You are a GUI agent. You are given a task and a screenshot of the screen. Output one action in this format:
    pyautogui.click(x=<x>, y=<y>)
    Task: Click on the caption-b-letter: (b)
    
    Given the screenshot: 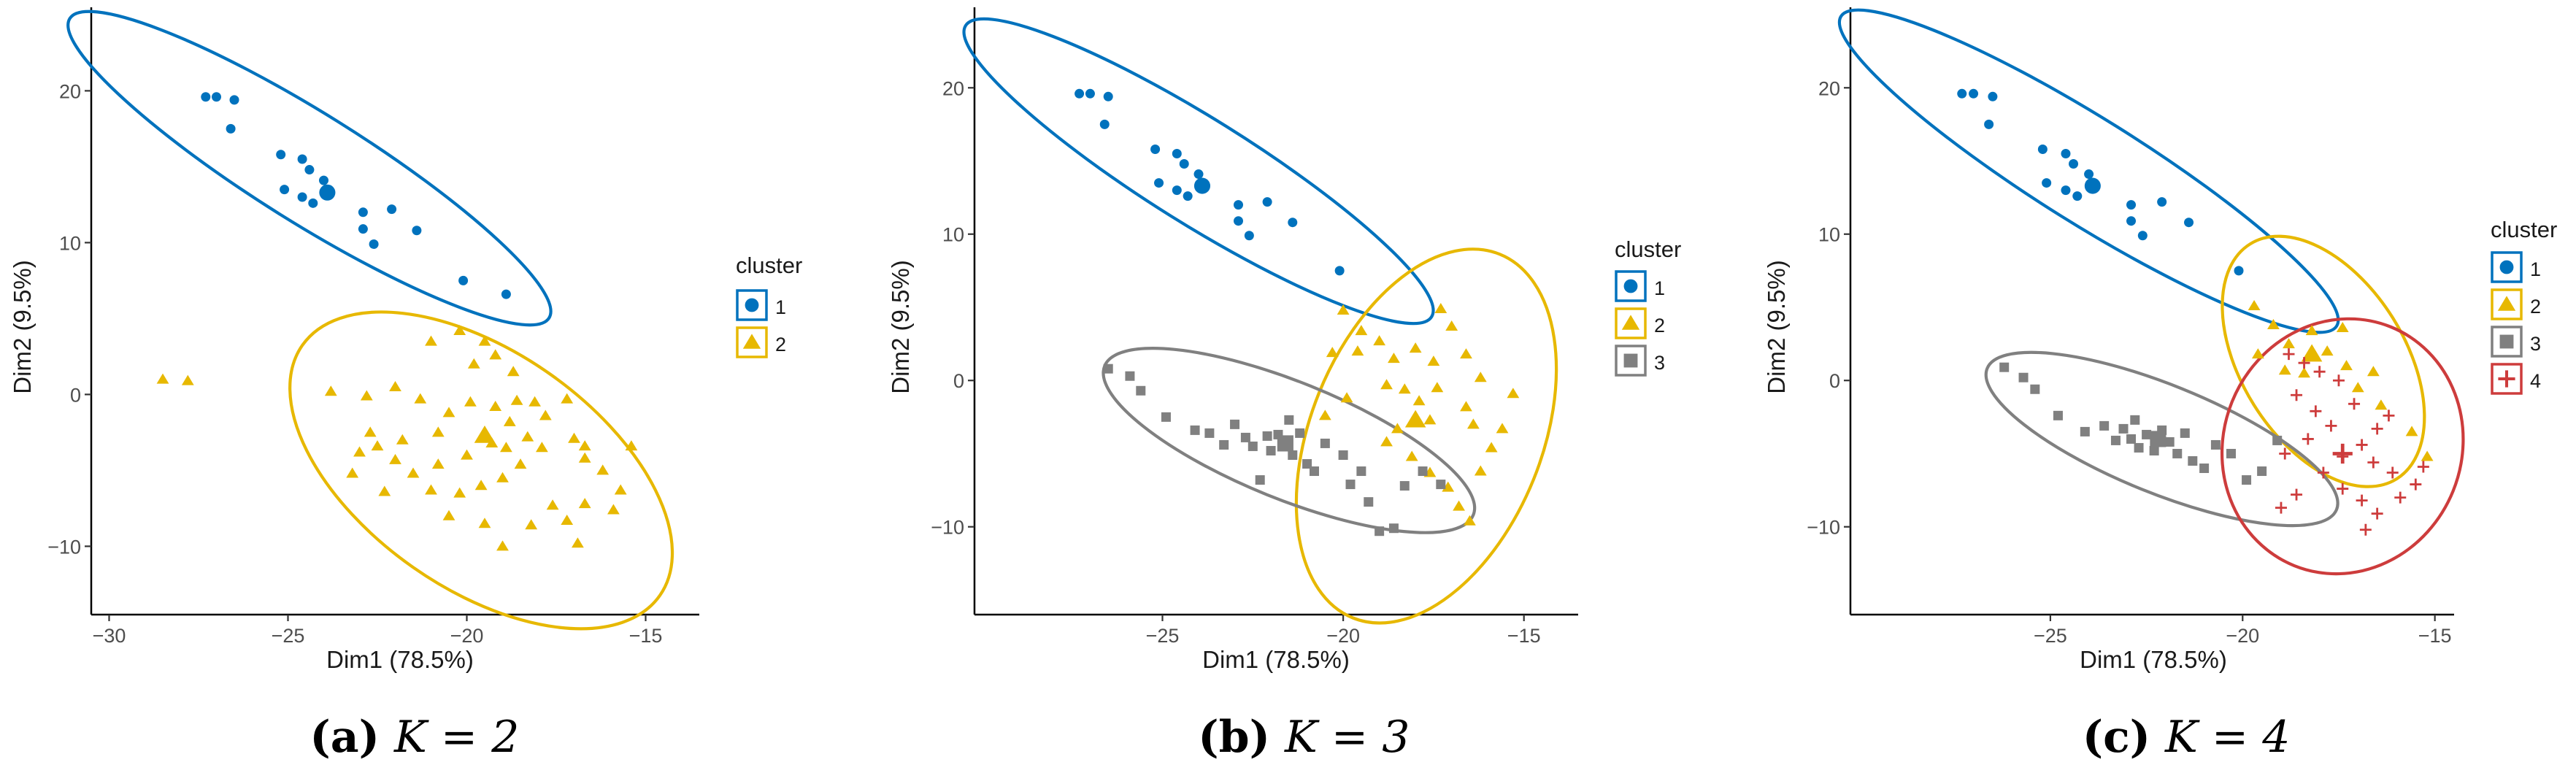 What is the action you would take?
    pyautogui.click(x=1234, y=738)
    